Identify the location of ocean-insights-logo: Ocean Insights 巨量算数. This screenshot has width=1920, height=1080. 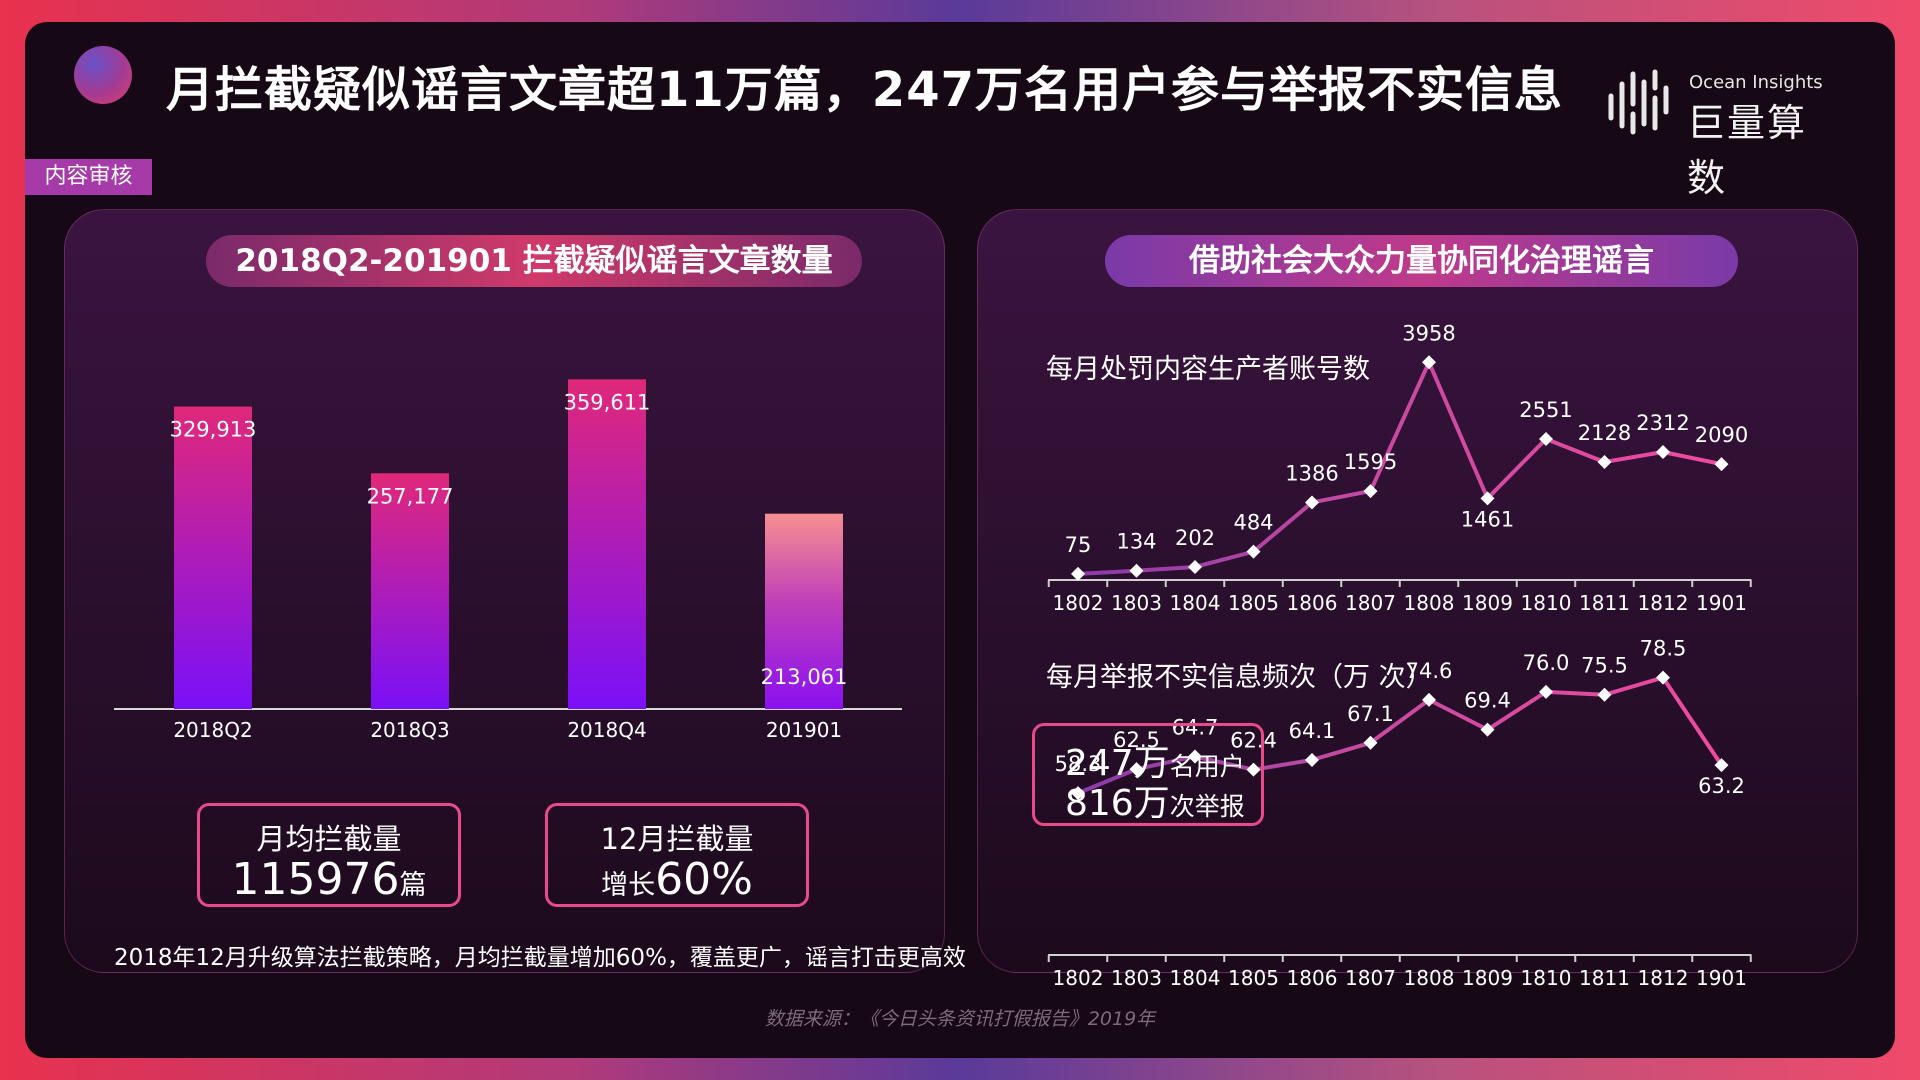
(1725, 134).